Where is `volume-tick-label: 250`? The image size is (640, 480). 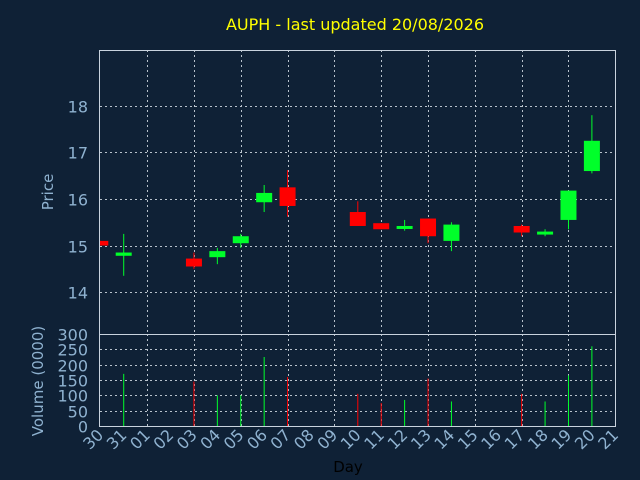 volume-tick-label: 250 is located at coordinates (72, 350).